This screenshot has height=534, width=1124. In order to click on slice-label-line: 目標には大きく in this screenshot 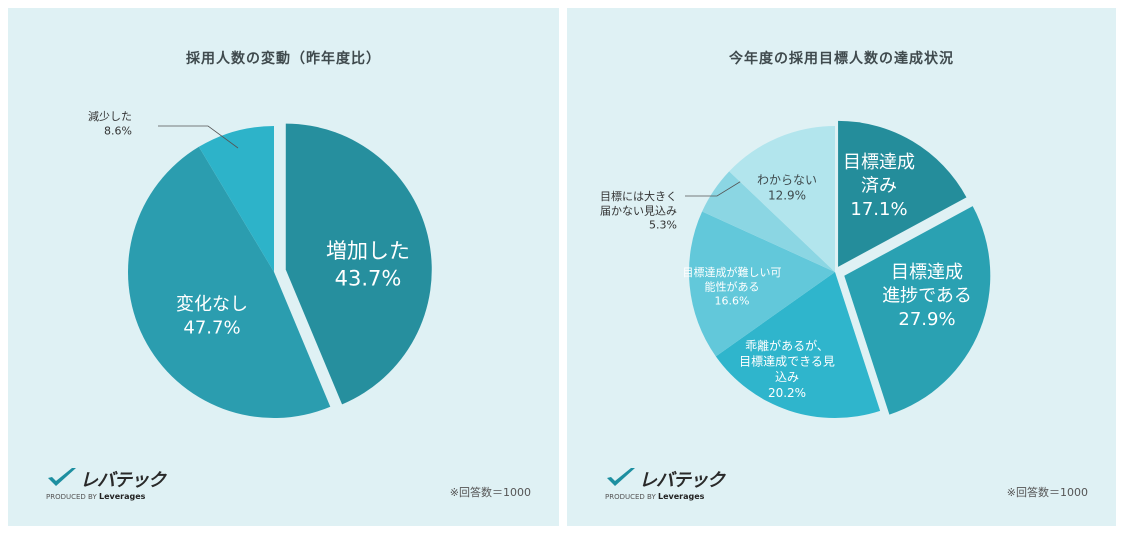, I will do `click(638, 196)`.